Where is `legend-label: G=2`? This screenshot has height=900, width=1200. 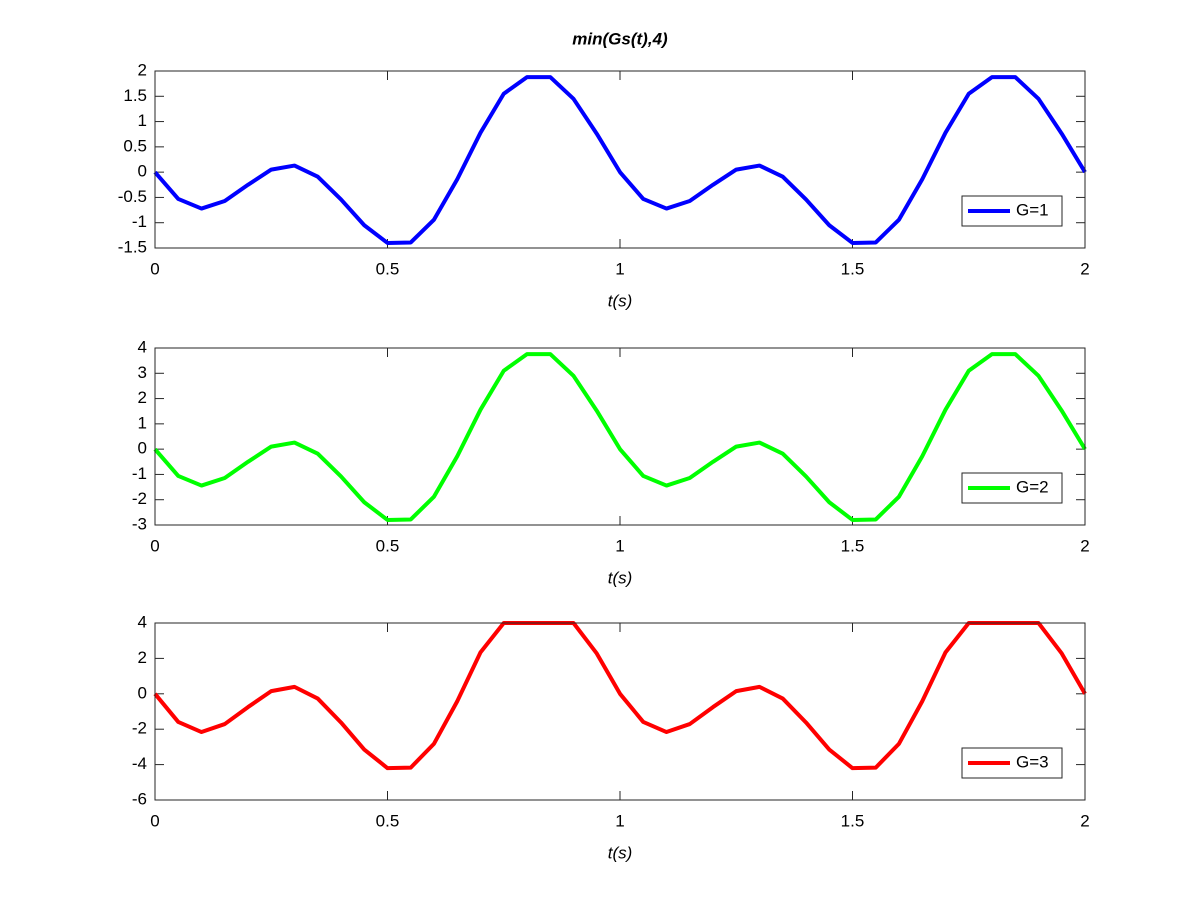 legend-label: G=2 is located at coordinates (1032, 486).